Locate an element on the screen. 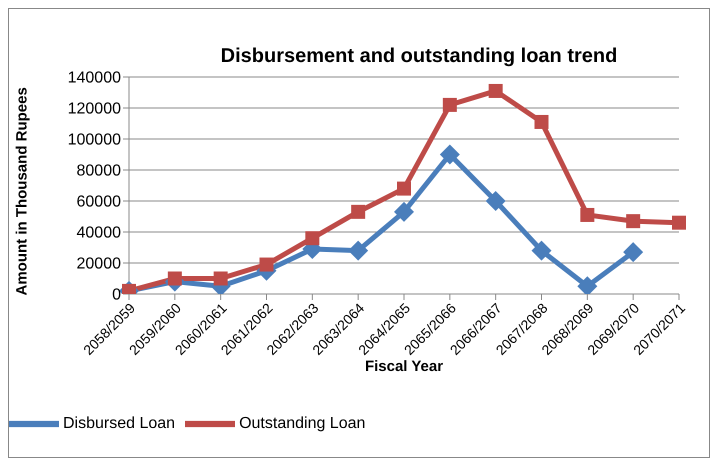  y-tick-label: 120000 is located at coordinates (95, 109).